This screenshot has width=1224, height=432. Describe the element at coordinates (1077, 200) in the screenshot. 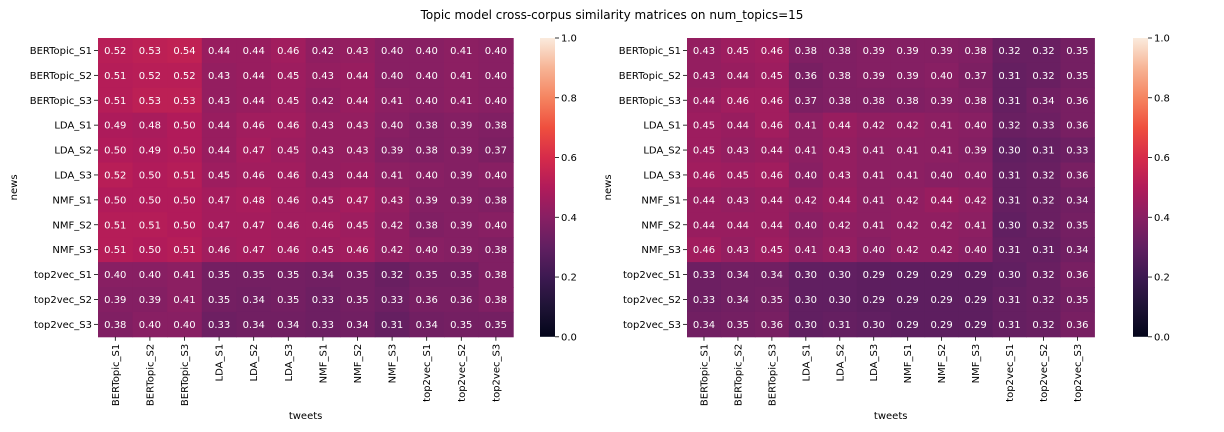

I see `cell-value-label: 0.34` at that location.